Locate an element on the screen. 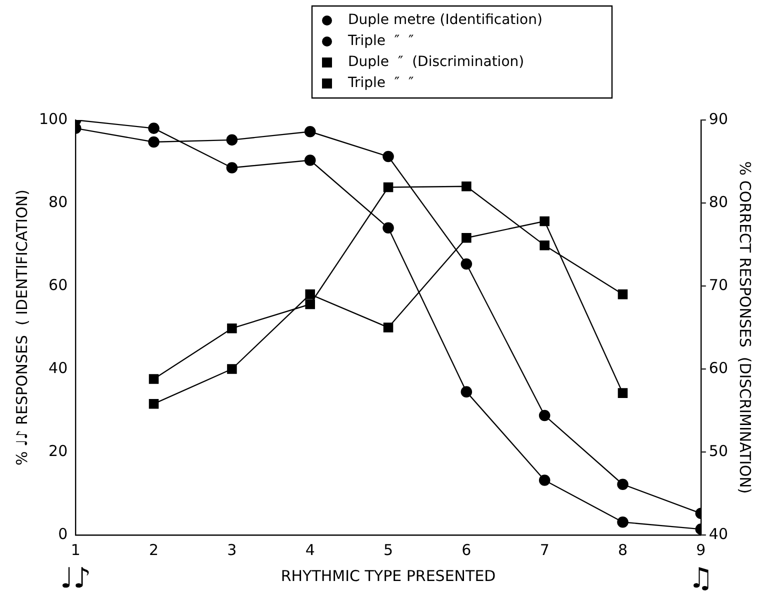 The height and width of the screenshot is (602, 767). x-tick-label: 1 is located at coordinates (75, 549).